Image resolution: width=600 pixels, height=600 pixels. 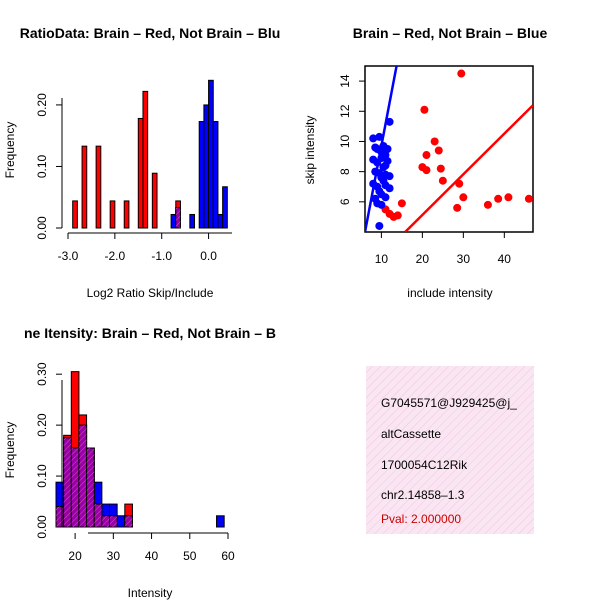 I want to click on ratio-histogram-y-label: Frequency, so click(x=10, y=150).